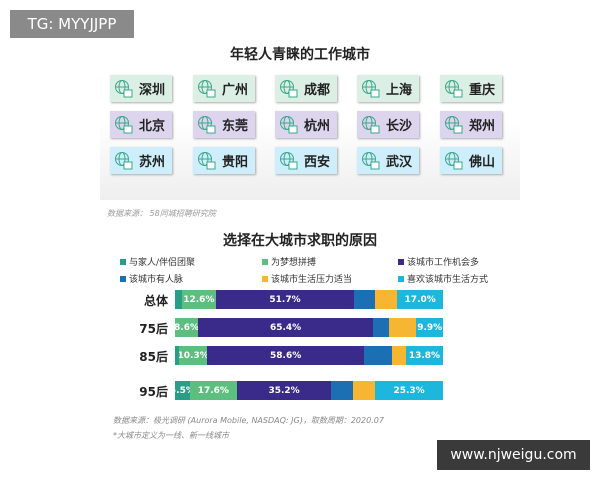 The width and height of the screenshot is (600, 480). What do you see at coordinates (513, 455) in the screenshot?
I see `site-watermark: www.njweigu.com` at bounding box center [513, 455].